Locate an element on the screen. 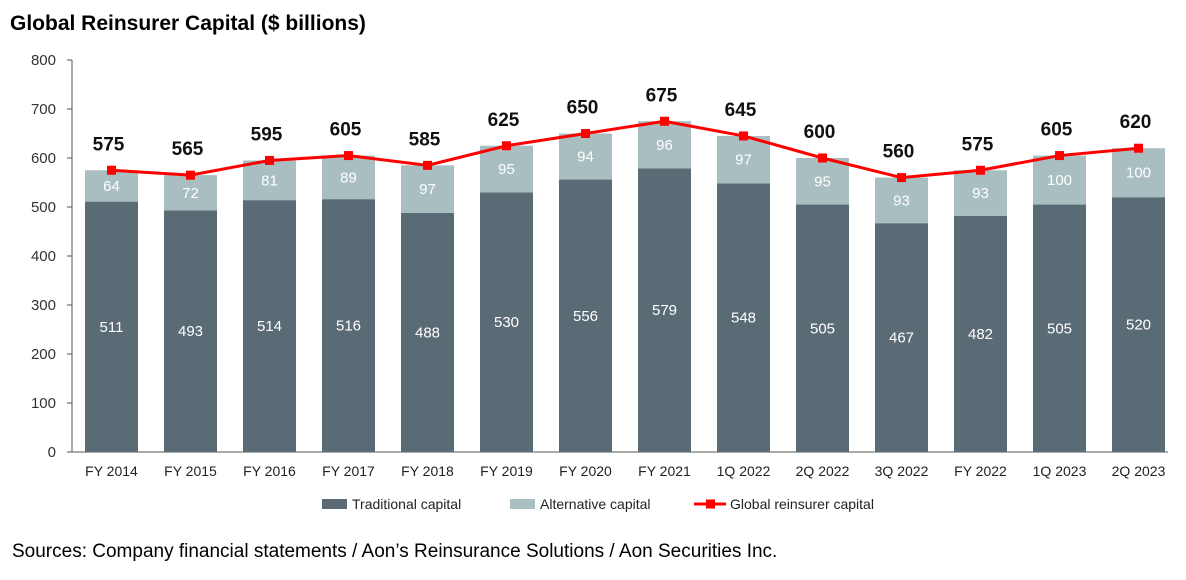 Image resolution: width=1186 pixels, height=580 pixels. data-label-total: 575 is located at coordinates (109, 144).